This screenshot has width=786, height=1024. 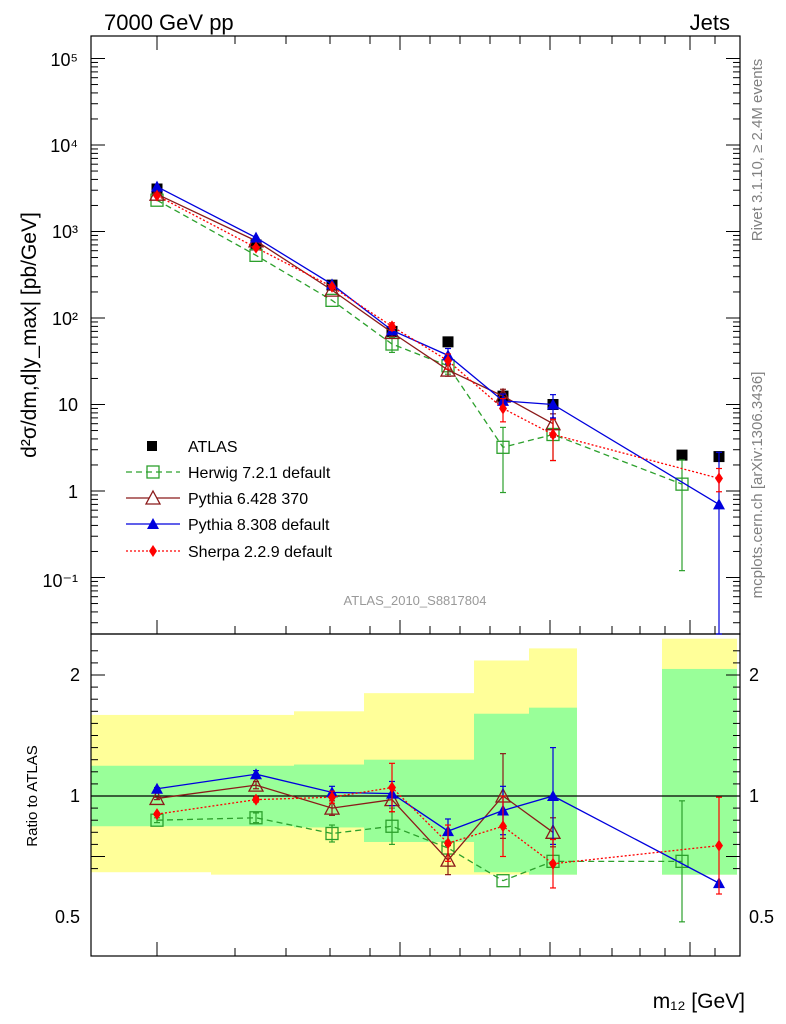 I want to click on legend-label-atlas: ATLAS, so click(x=213, y=447).